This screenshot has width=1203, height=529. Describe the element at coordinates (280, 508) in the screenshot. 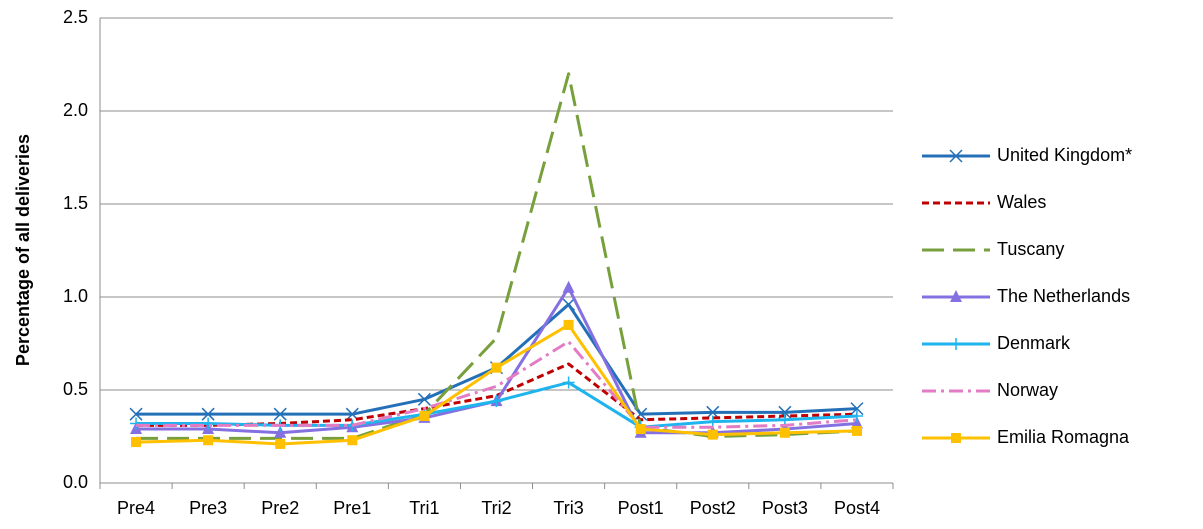

I see `x-tick-label: Pre2` at that location.